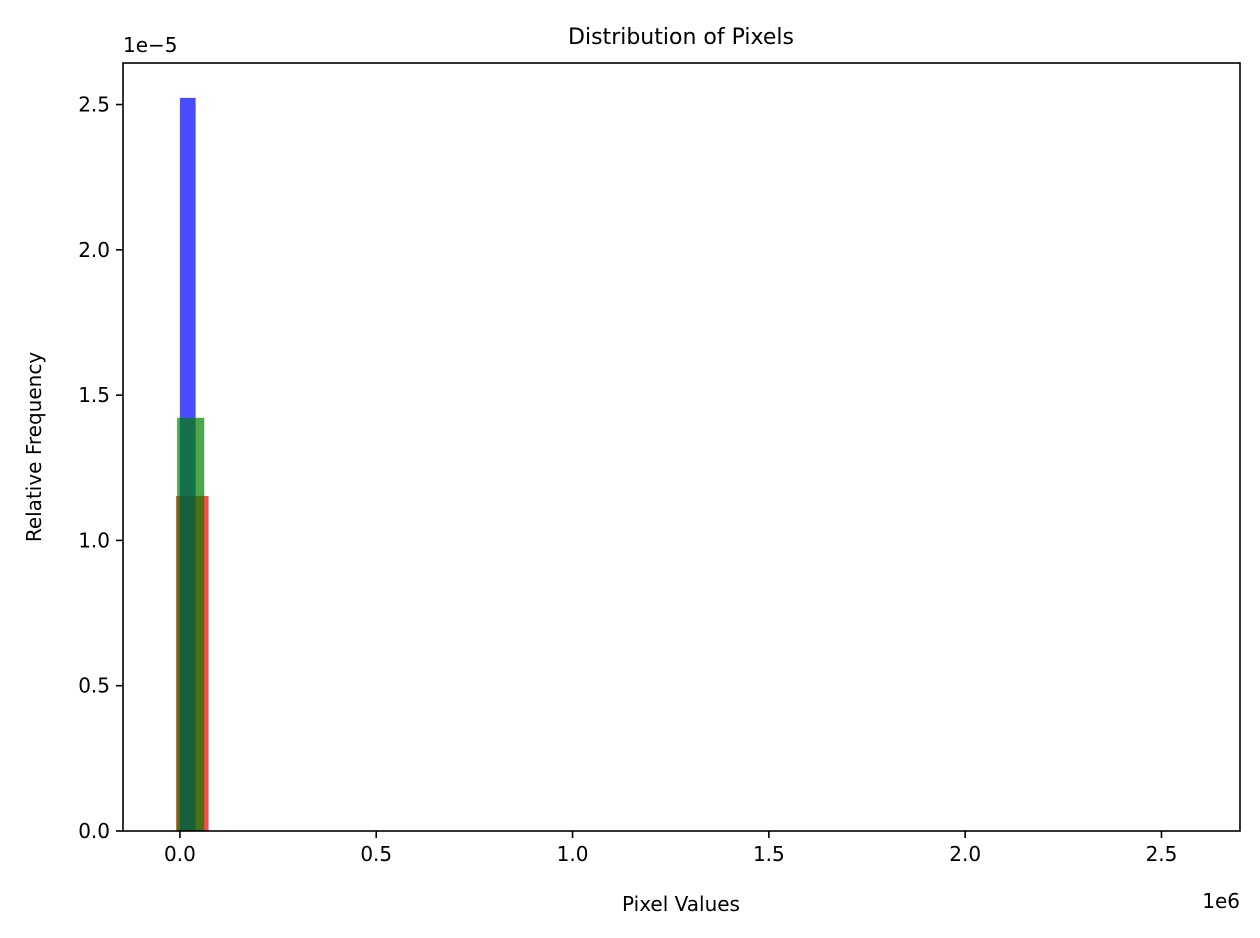 The image size is (1260, 938). Describe the element at coordinates (150, 45) in the screenshot. I see `y-axis-offset-label: 1e−5` at that location.